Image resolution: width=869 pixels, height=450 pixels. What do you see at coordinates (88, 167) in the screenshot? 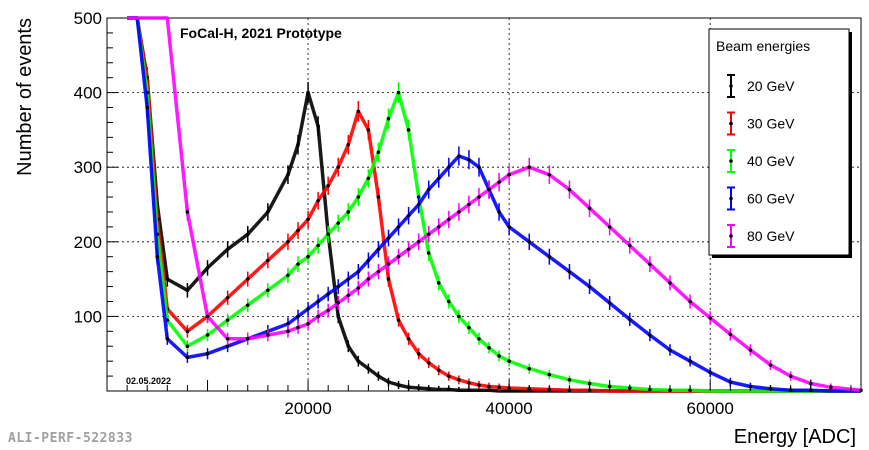
I see `y-tick-label-2: 300` at bounding box center [88, 167].